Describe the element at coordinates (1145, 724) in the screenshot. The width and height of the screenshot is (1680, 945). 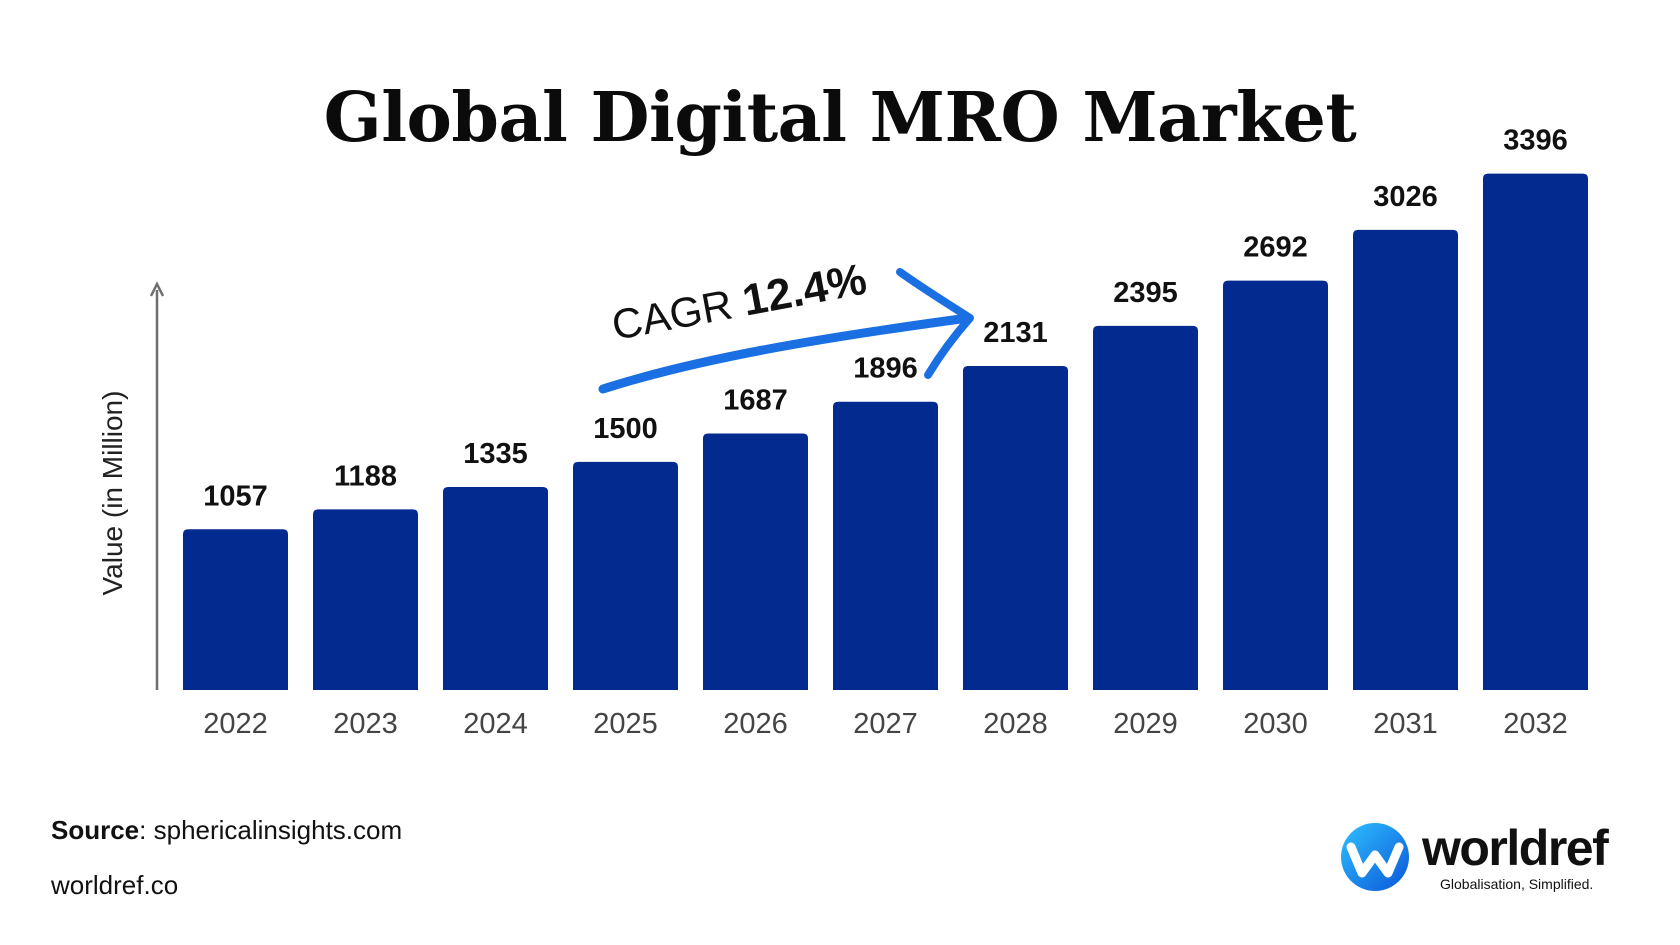
I see `x-tick-label-2029: 2029` at that location.